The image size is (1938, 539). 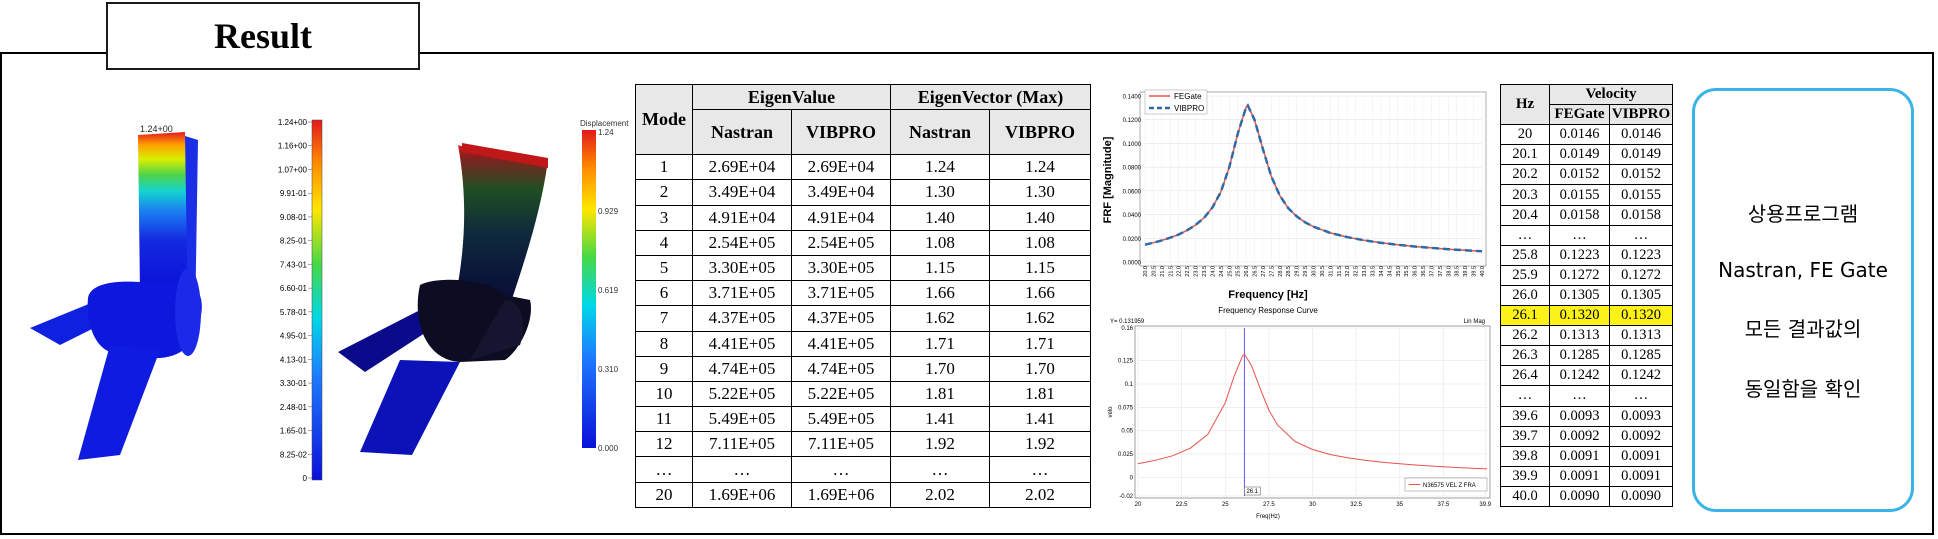 What do you see at coordinates (940, 343) in the screenshot?
I see `table-cell: 1.71` at bounding box center [940, 343].